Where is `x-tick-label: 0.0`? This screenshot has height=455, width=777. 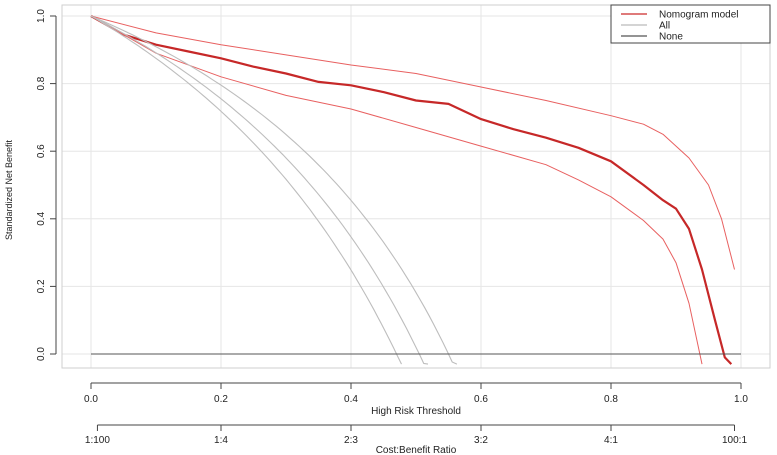
x-tick-label: 0.0 is located at coordinates (91, 399).